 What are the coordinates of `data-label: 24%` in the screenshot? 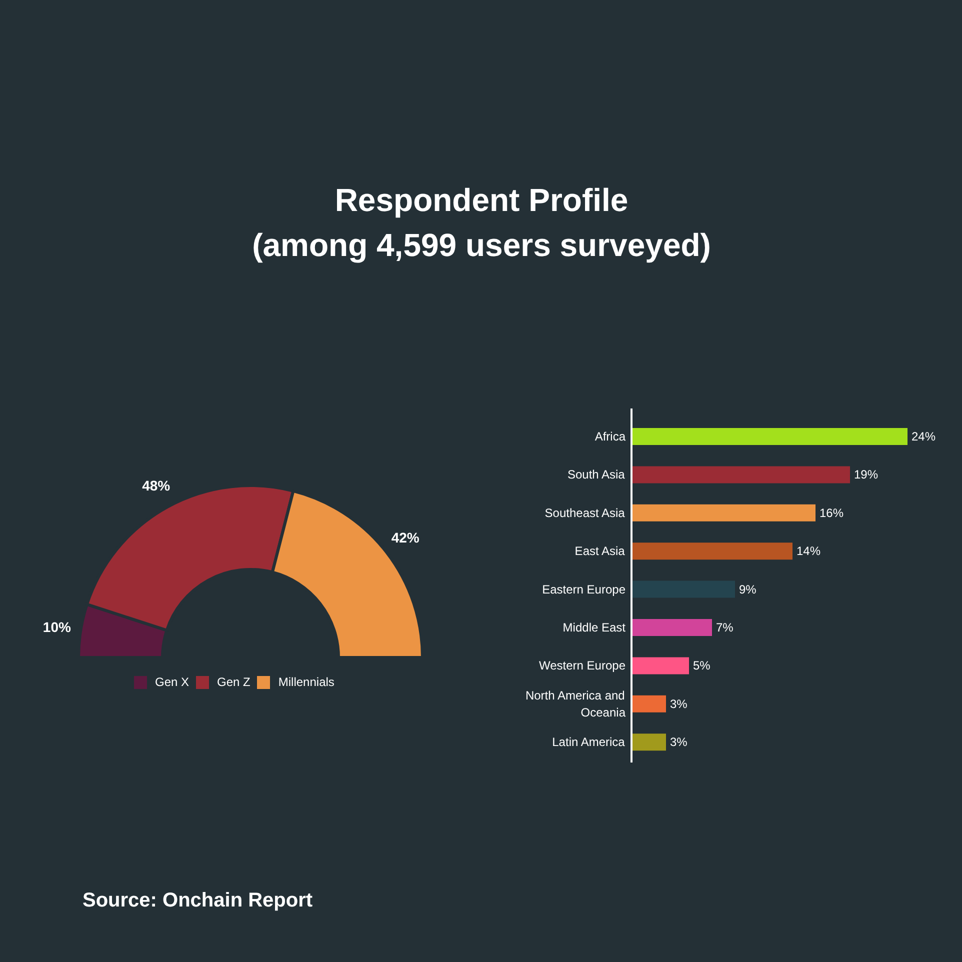 It's located at (924, 437).